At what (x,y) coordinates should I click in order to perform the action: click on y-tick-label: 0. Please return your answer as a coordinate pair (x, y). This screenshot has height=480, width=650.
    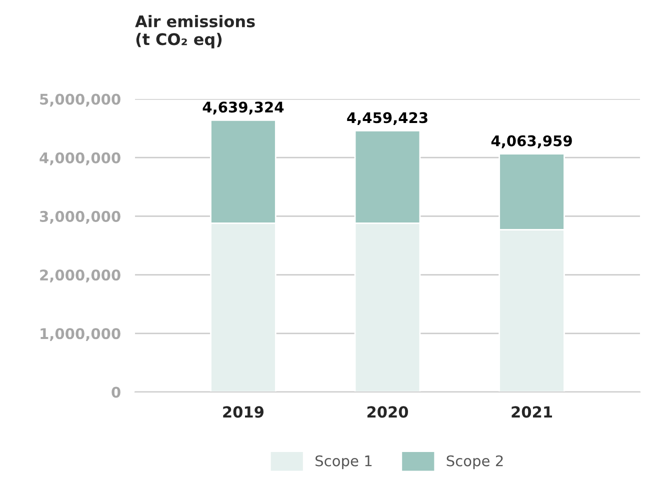
    Looking at the image, I should click on (116, 392).